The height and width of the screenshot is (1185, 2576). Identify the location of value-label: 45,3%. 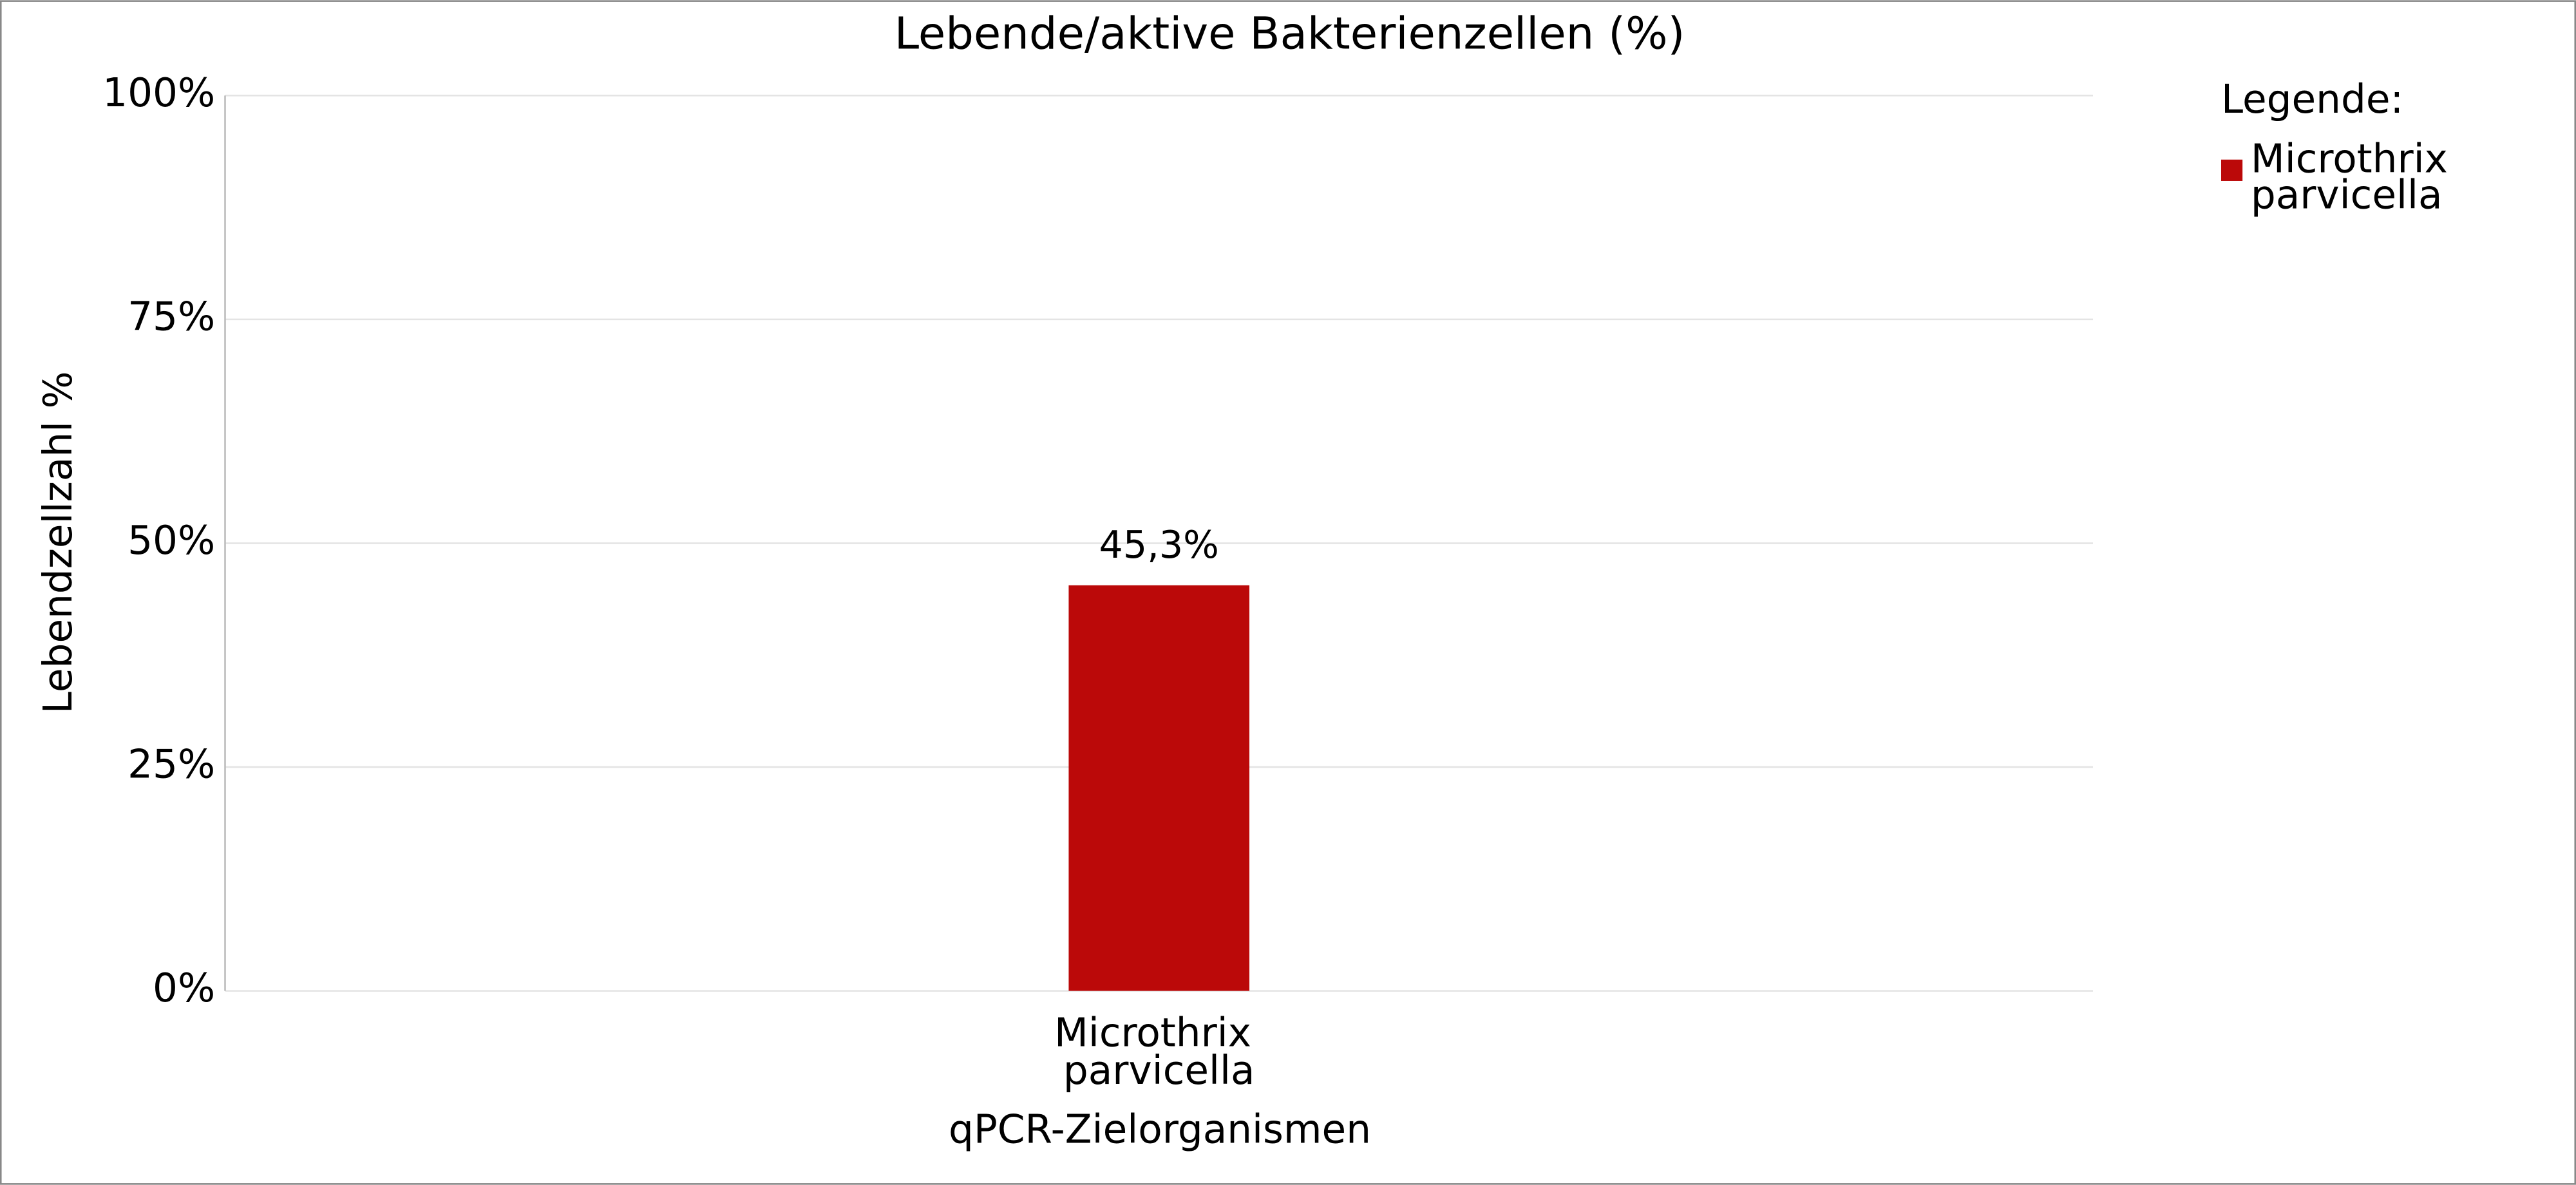
(1159, 545).